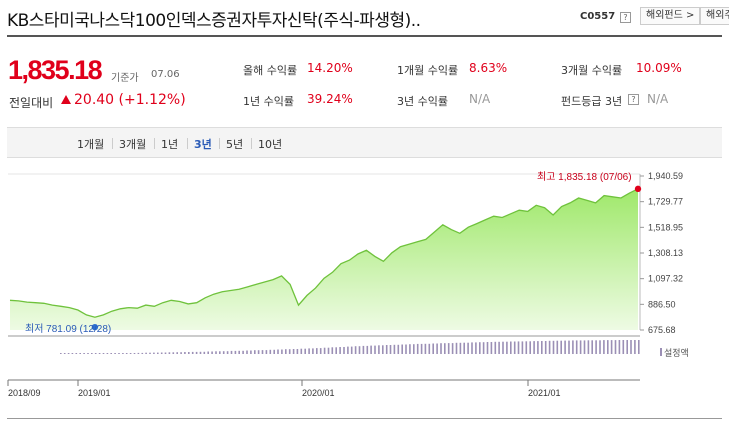 The height and width of the screenshot is (427, 729). What do you see at coordinates (125, 78) in the screenshot?
I see `base-price-label: 기준가` at bounding box center [125, 78].